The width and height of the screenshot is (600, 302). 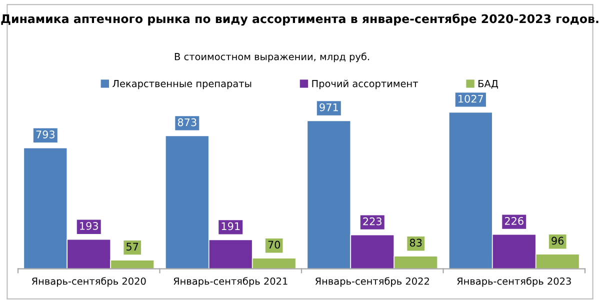 What do you see at coordinates (132, 246) in the screenshot?
I see `data-label: 57` at bounding box center [132, 246].